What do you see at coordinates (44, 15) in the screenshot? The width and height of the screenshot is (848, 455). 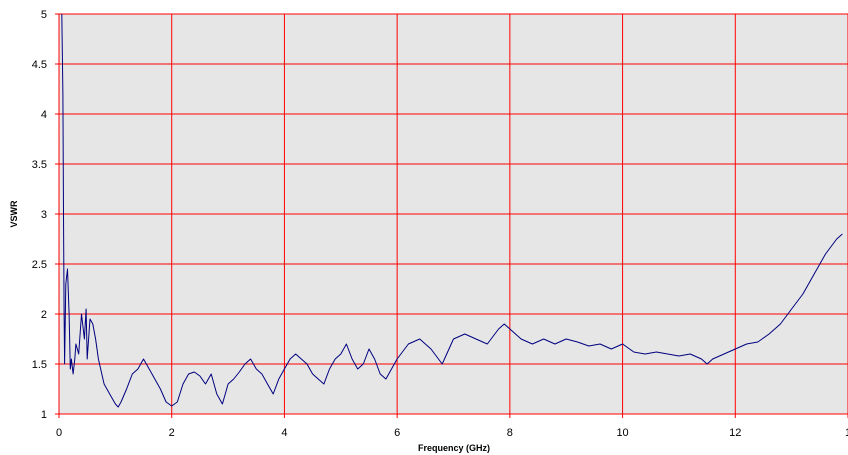 I see `y-tick-label: 5` at bounding box center [44, 15].